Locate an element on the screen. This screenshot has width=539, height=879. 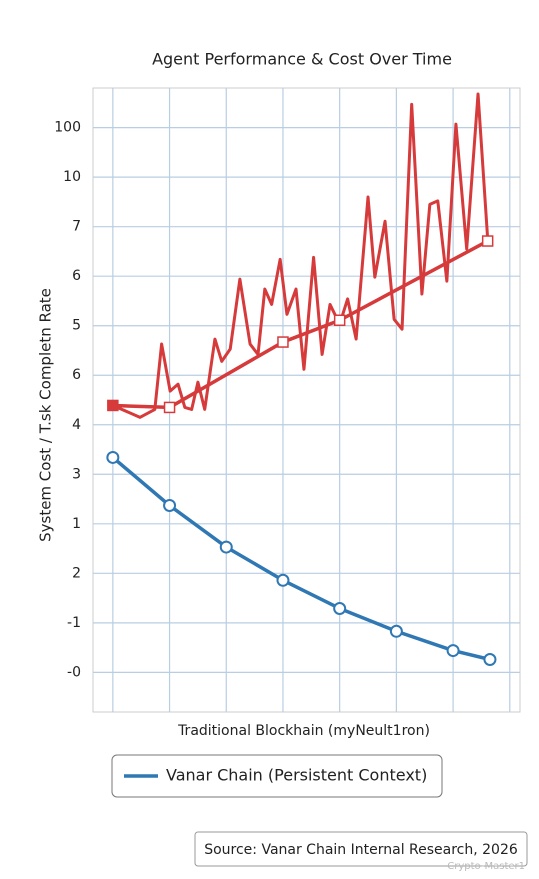
y-tick-label: -1 is located at coordinates (74, 623).